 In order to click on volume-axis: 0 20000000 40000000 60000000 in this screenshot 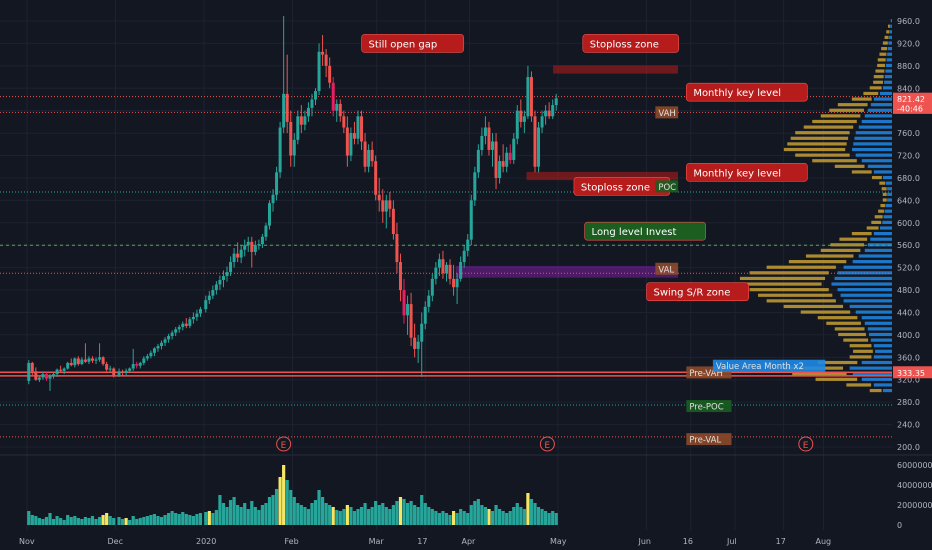, I will do `click(914, 495)`.